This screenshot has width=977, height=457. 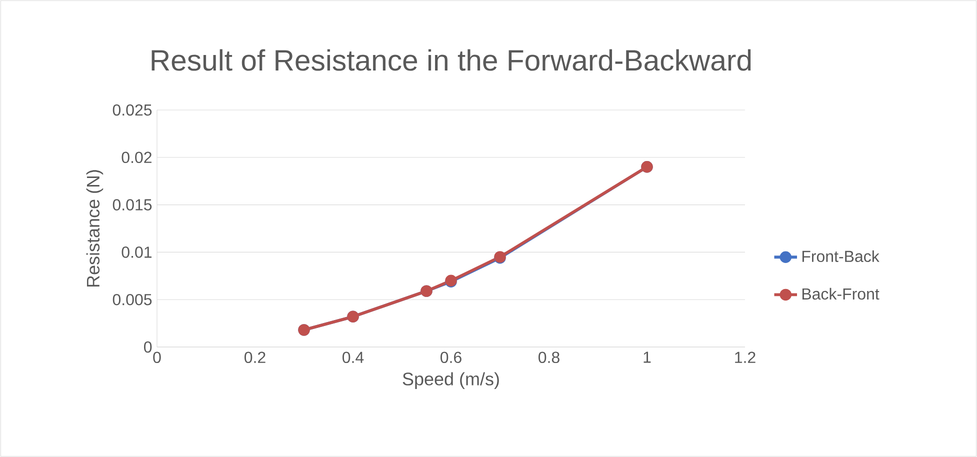 I want to click on x-tick-label: 1.2, so click(x=745, y=357).